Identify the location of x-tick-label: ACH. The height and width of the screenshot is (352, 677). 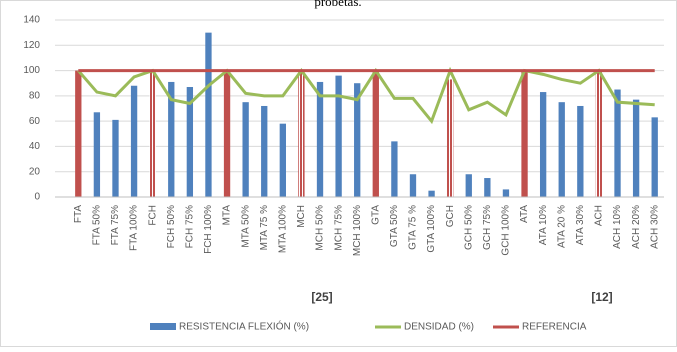
(599, 215).